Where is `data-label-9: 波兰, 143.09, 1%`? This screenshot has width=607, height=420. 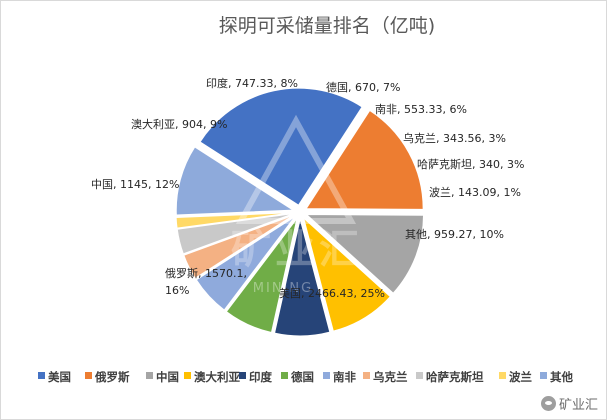 data-label-9: 波兰, 143.09, 1% is located at coordinates (475, 192).